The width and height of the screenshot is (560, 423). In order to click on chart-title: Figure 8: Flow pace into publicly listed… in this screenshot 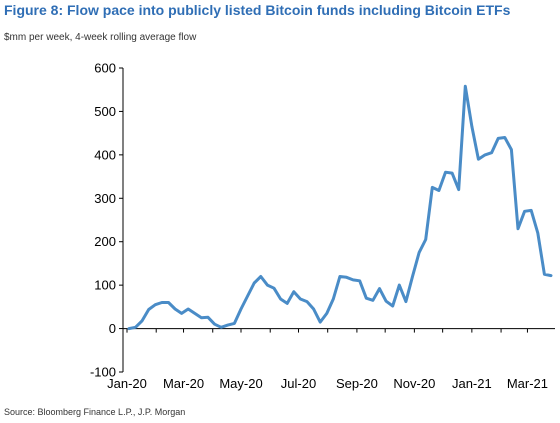, I will do `click(257, 10)`.